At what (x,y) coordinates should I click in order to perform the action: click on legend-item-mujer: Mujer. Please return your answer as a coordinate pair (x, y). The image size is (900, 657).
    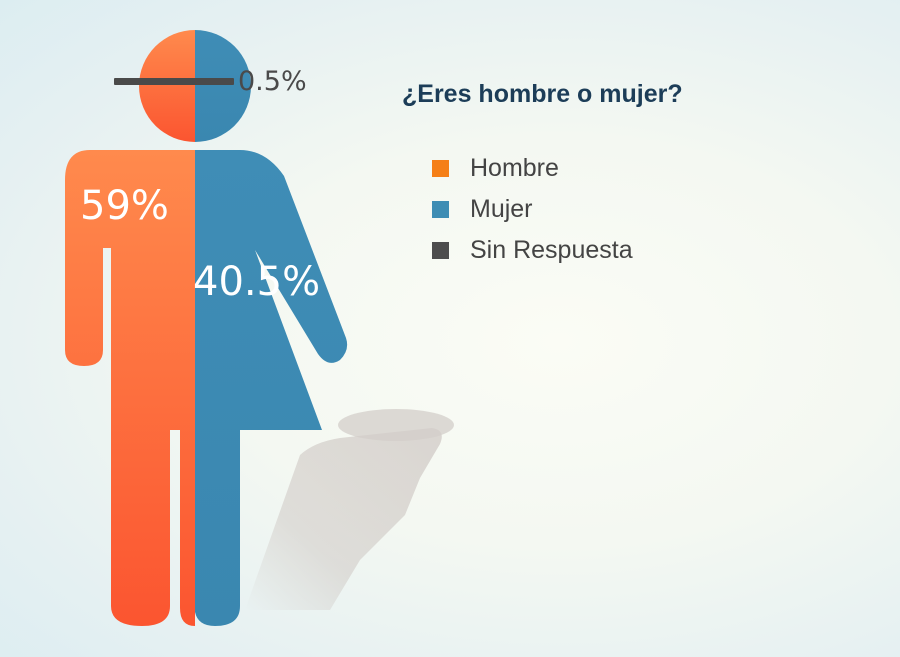
    Looking at the image, I should click on (532, 209).